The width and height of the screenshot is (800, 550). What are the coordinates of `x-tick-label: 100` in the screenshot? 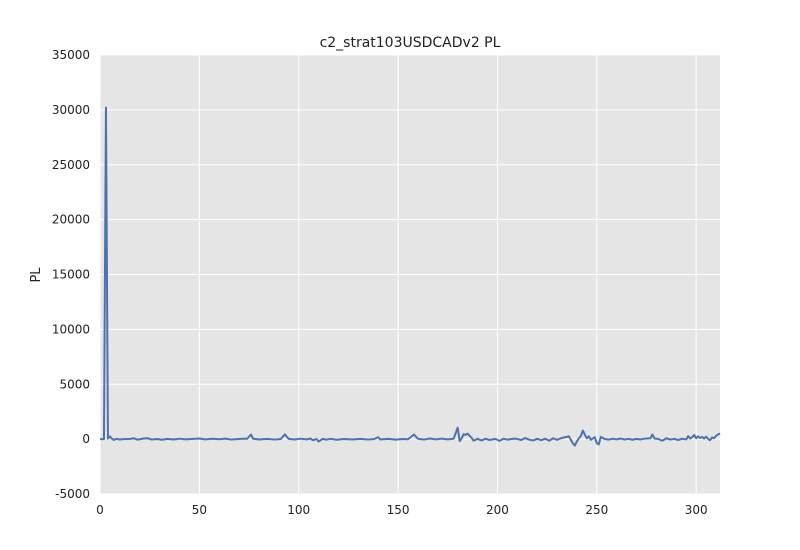 It's located at (298, 510).